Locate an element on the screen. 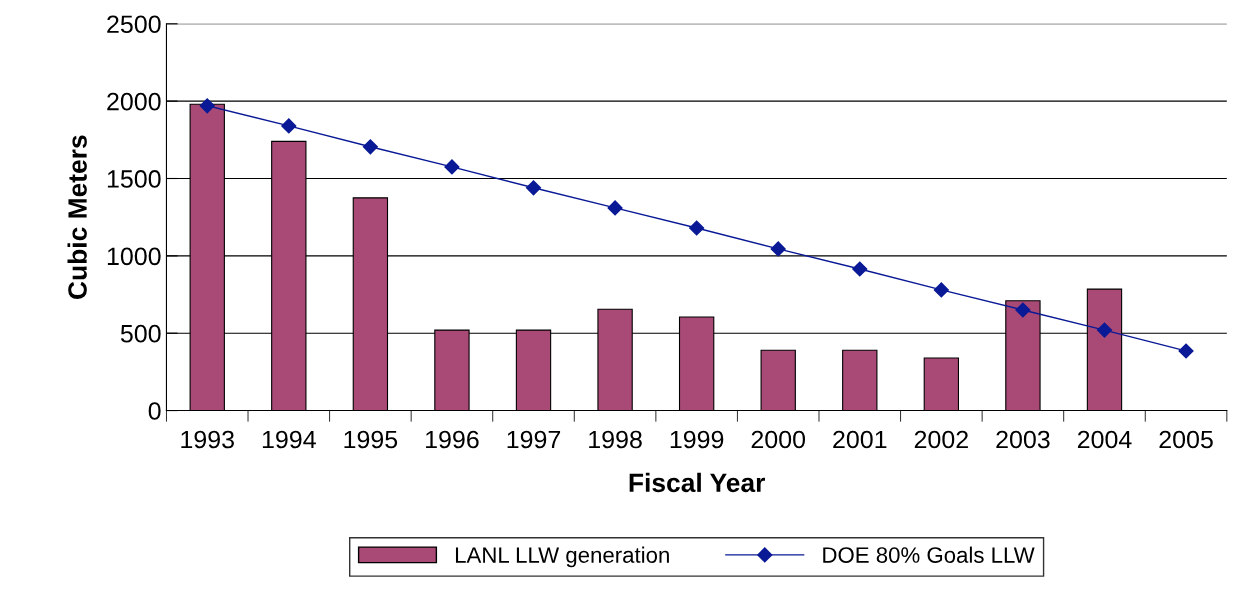 This screenshot has width=1233, height=595. x-tick-label: 2001 is located at coordinates (860, 439).